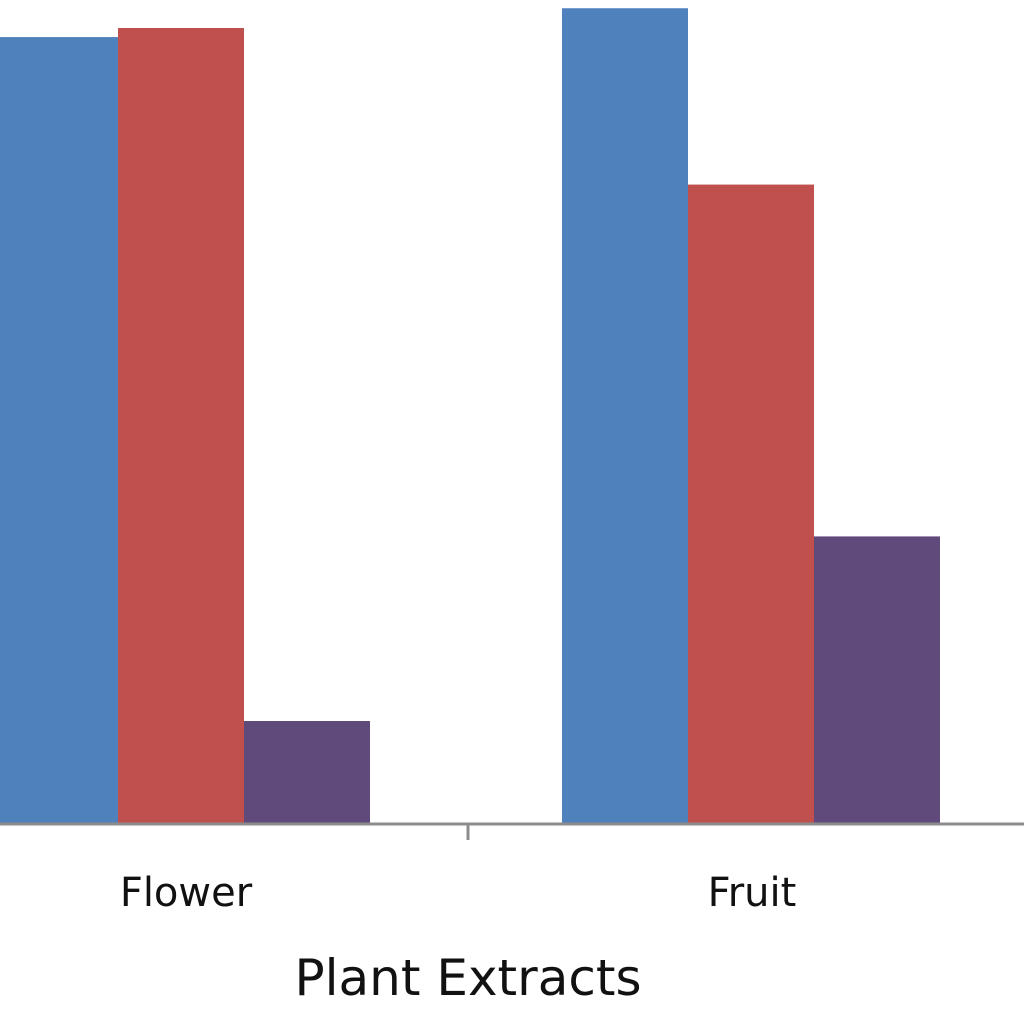 The image size is (1024, 1024). I want to click on x-tick-label-fruit: Fruit, so click(752, 893).